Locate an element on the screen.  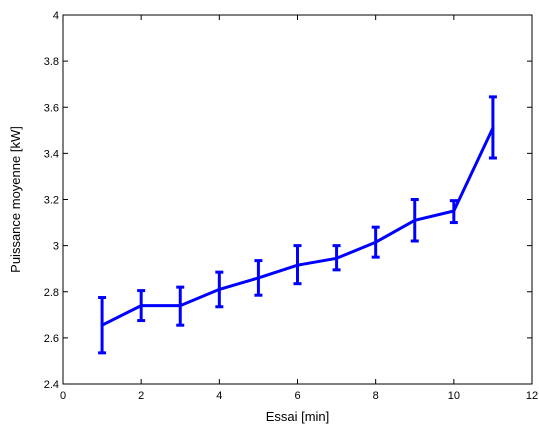
y-tick-label: 3.6 is located at coordinates (51, 108).